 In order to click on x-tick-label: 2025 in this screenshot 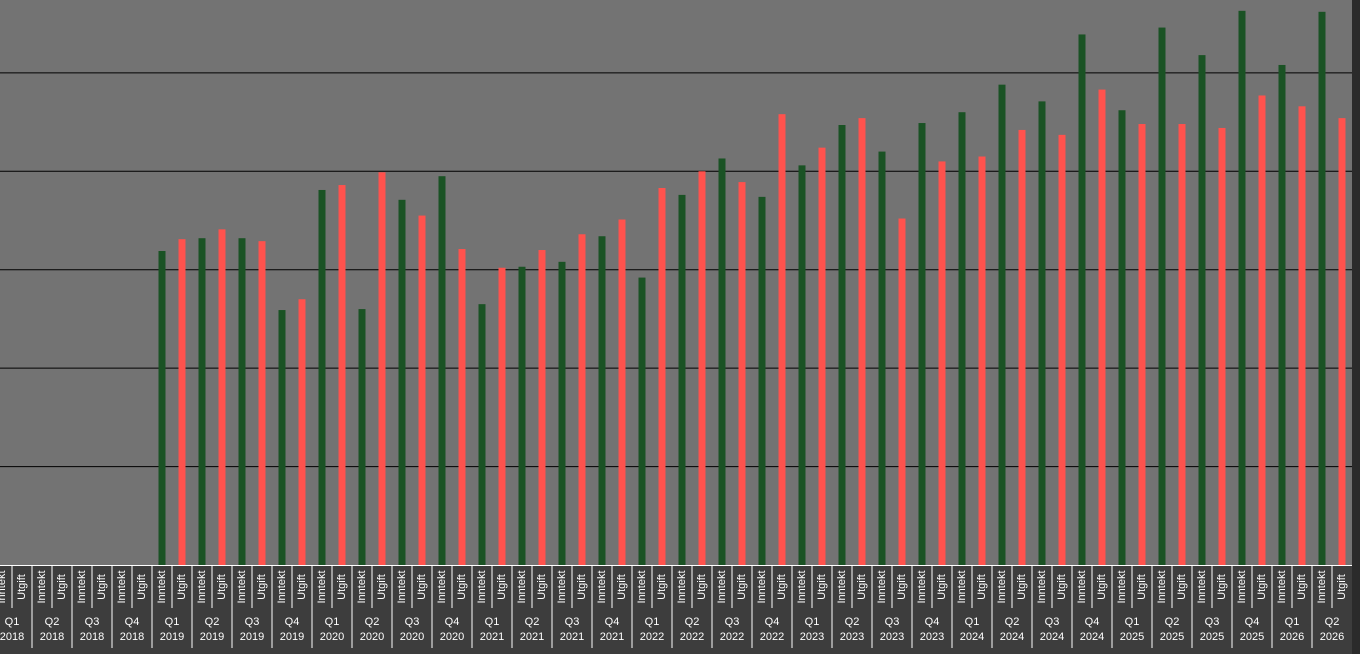, I will do `click(1172, 637)`.